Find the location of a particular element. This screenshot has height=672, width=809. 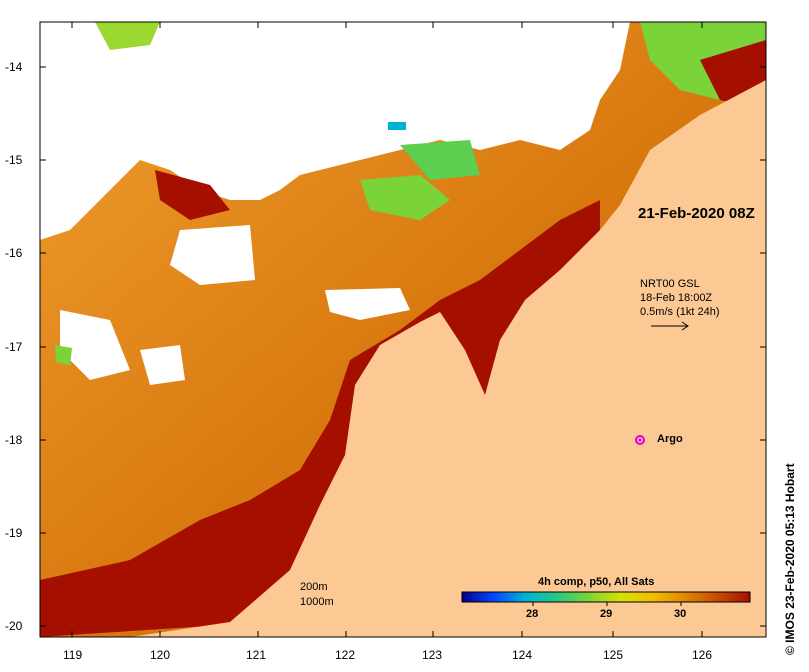

current-time-label: 18-Feb 18:00Z is located at coordinates (676, 298).